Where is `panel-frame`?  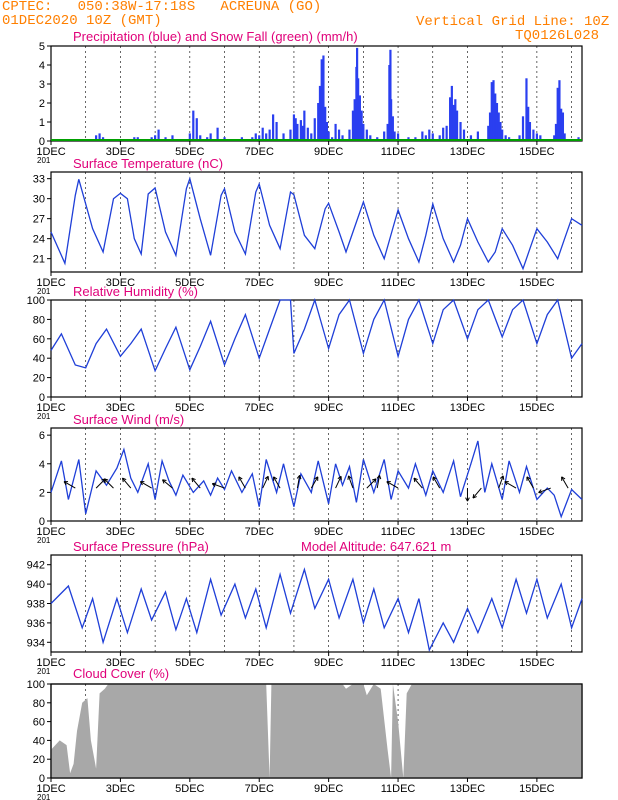 panel-frame is located at coordinates (316, 222).